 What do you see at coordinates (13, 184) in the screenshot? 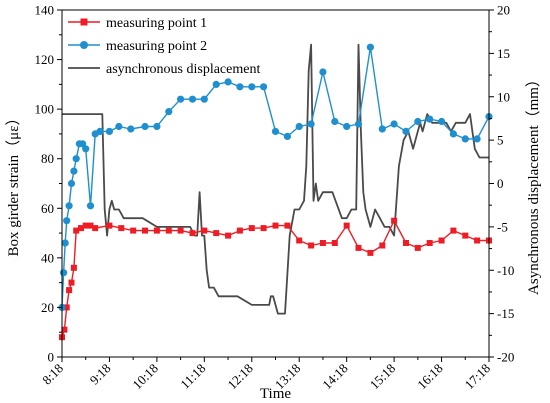
I see `left-y-axis-title: Box girder strain（με）` at bounding box center [13, 184].